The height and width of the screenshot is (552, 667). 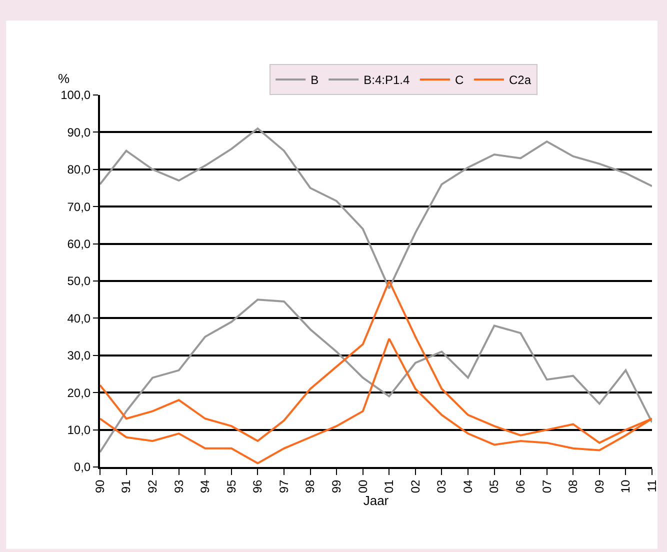 I want to click on x-tick-label: 91, so click(x=126, y=486).